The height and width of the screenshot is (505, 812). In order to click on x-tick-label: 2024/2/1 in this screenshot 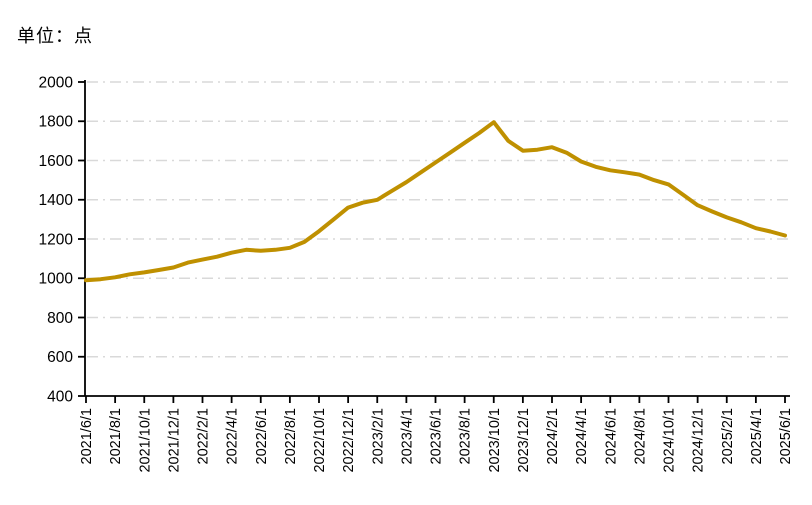, I will do `click(553, 436)`.